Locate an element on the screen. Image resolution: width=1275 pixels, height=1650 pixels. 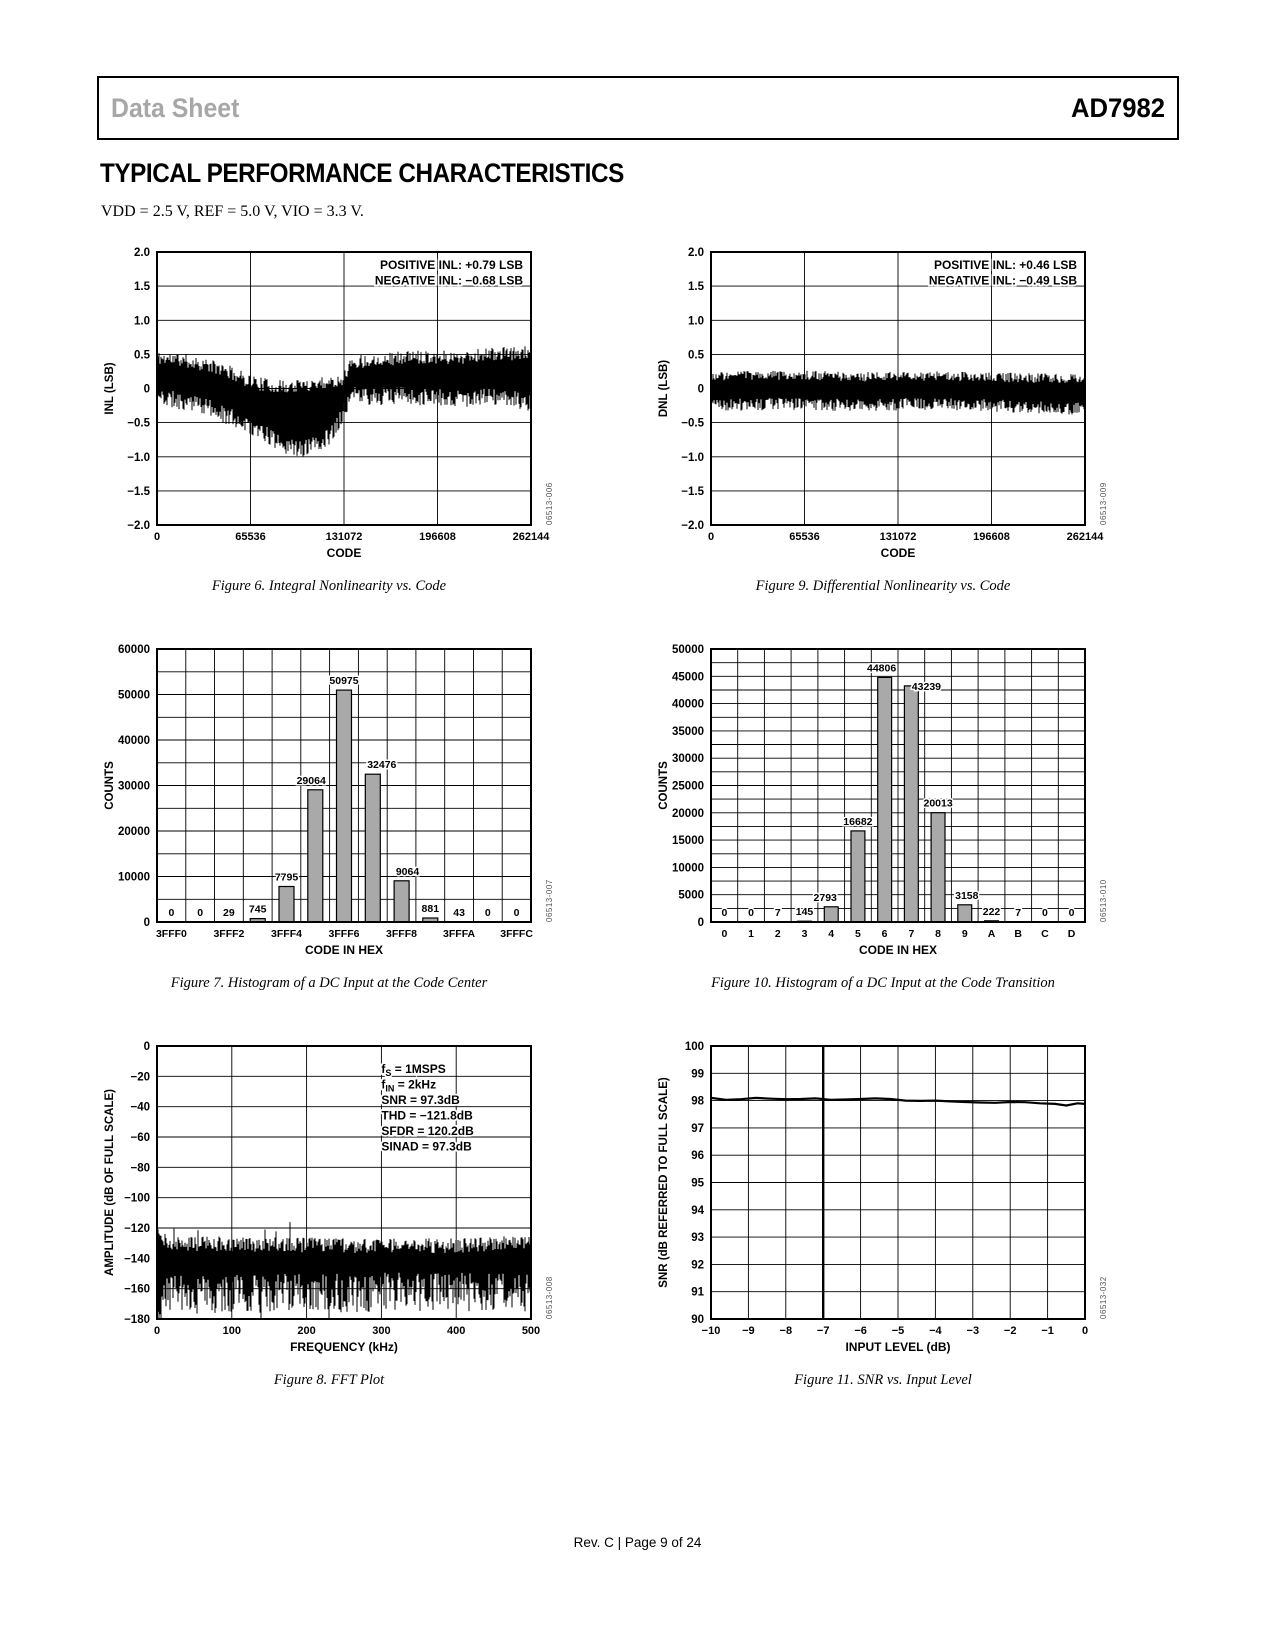
x-tick-label: −3 is located at coordinates (973, 1331).